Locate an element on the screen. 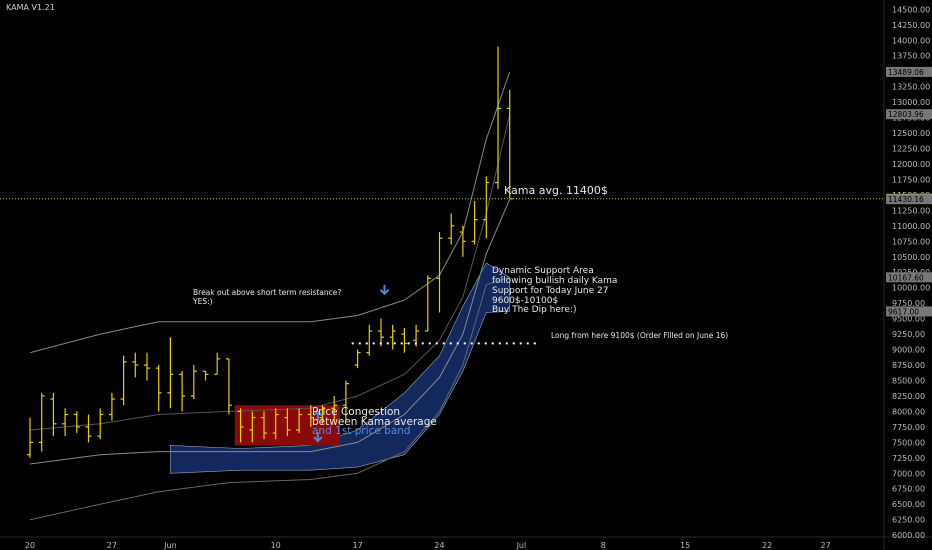 The image size is (932, 550). price-badge-text-0: 13489.06 is located at coordinates (906, 72).